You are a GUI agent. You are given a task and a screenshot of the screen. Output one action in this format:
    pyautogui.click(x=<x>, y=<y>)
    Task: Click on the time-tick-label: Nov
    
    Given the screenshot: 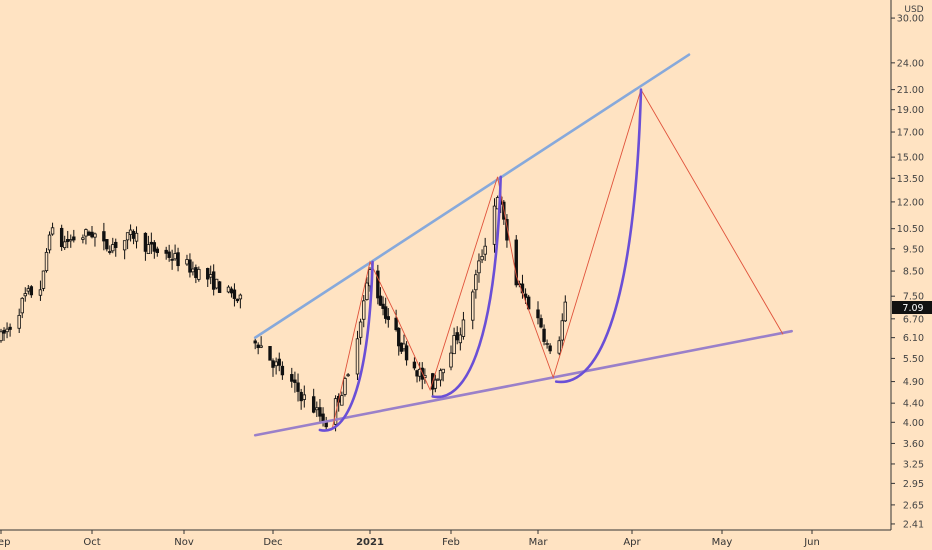 What is the action you would take?
    pyautogui.click(x=184, y=542)
    